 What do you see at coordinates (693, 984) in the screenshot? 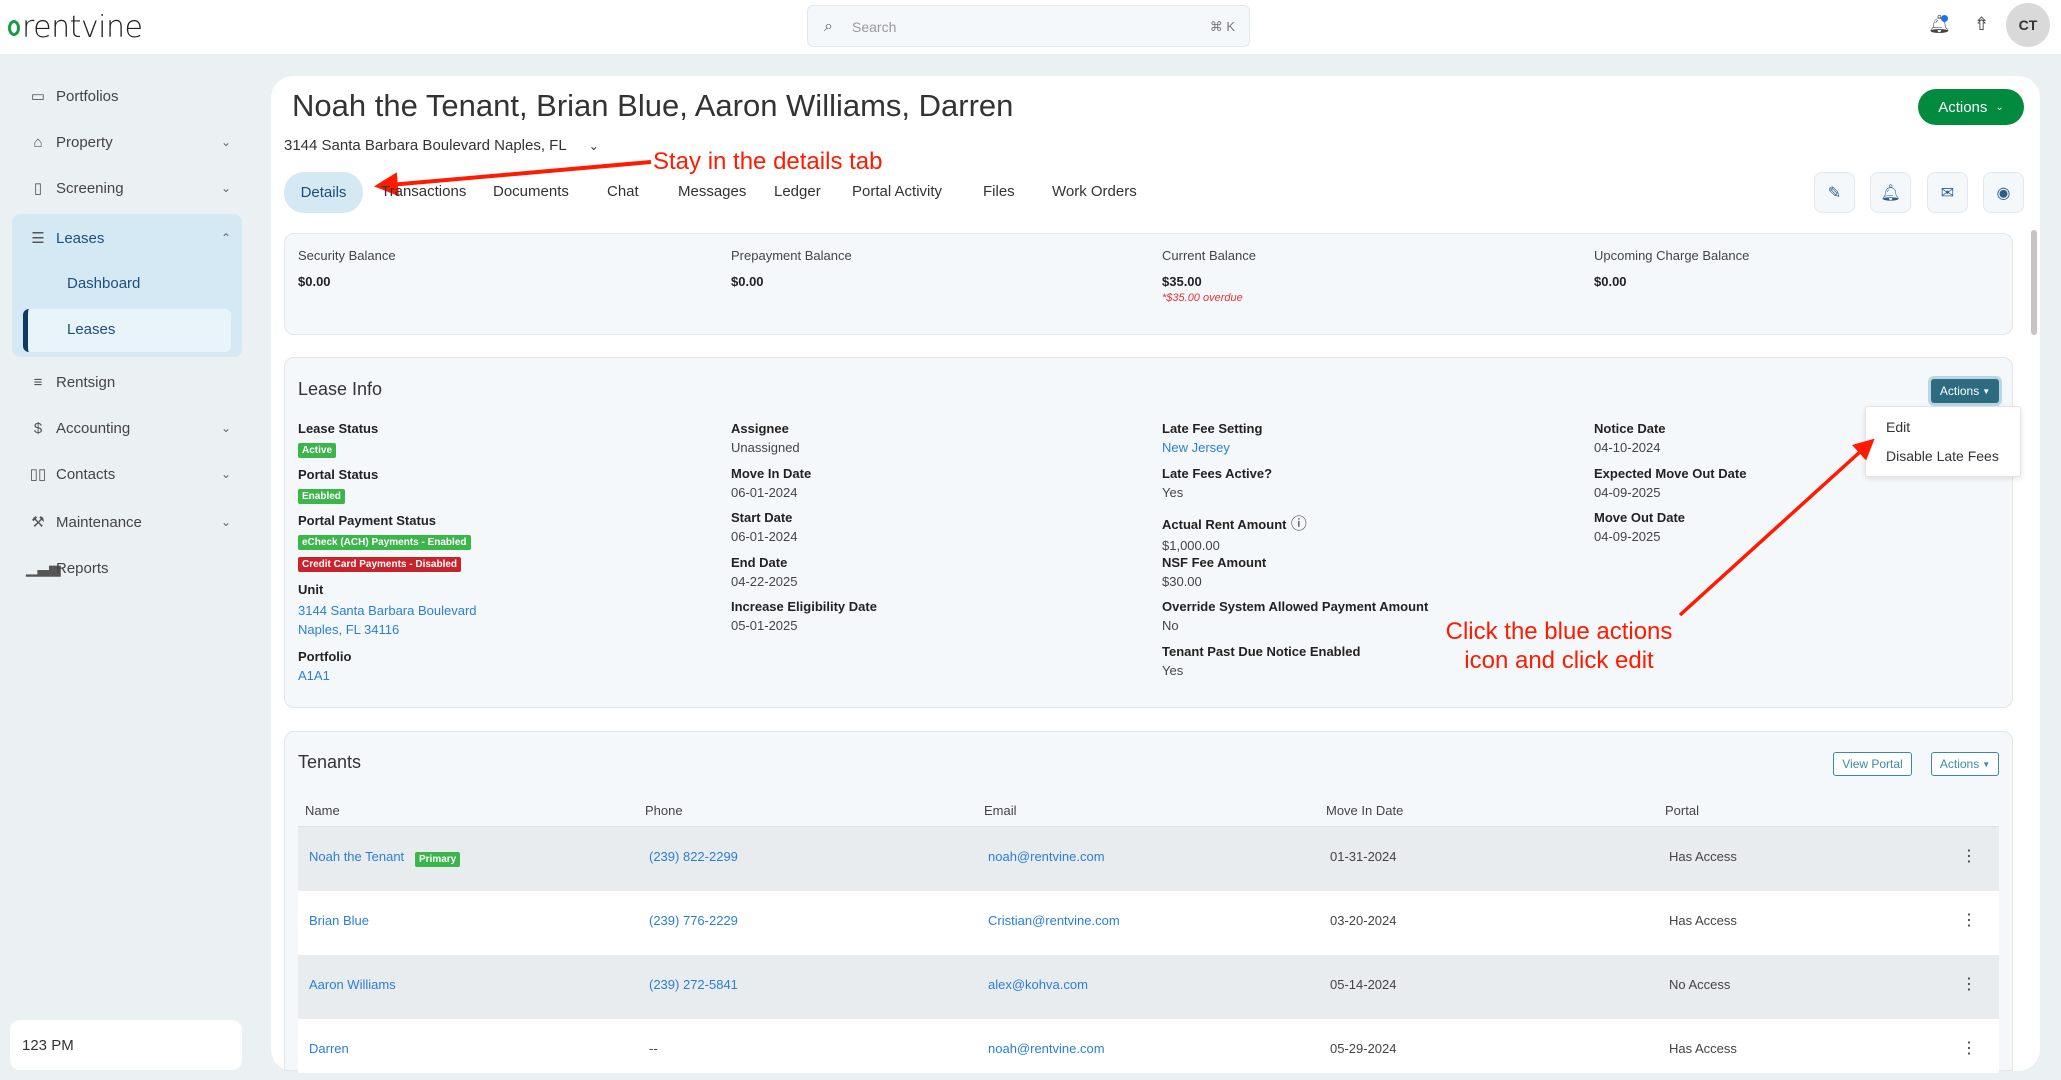
I see `tenant-phone: (239) 272-5841` at bounding box center [693, 984].